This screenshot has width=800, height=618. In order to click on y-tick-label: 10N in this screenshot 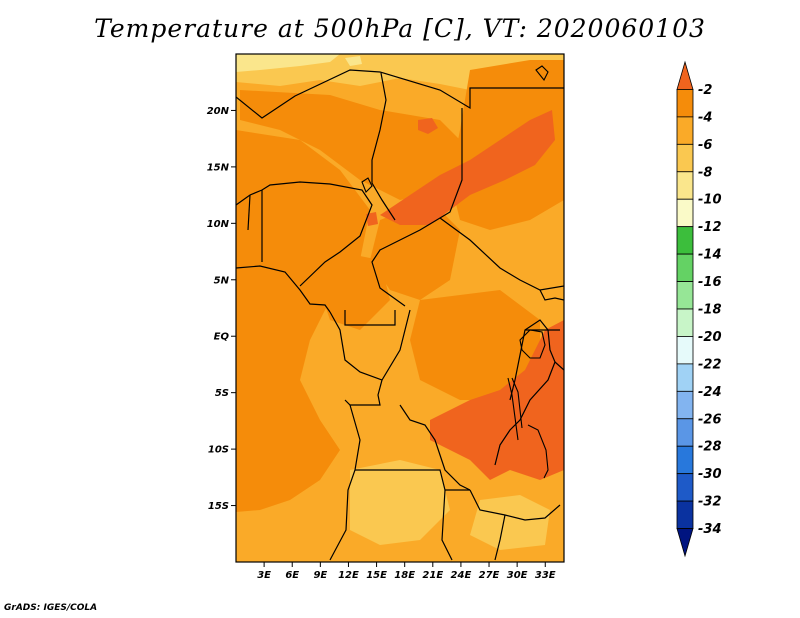, I will do `click(218, 224)`.